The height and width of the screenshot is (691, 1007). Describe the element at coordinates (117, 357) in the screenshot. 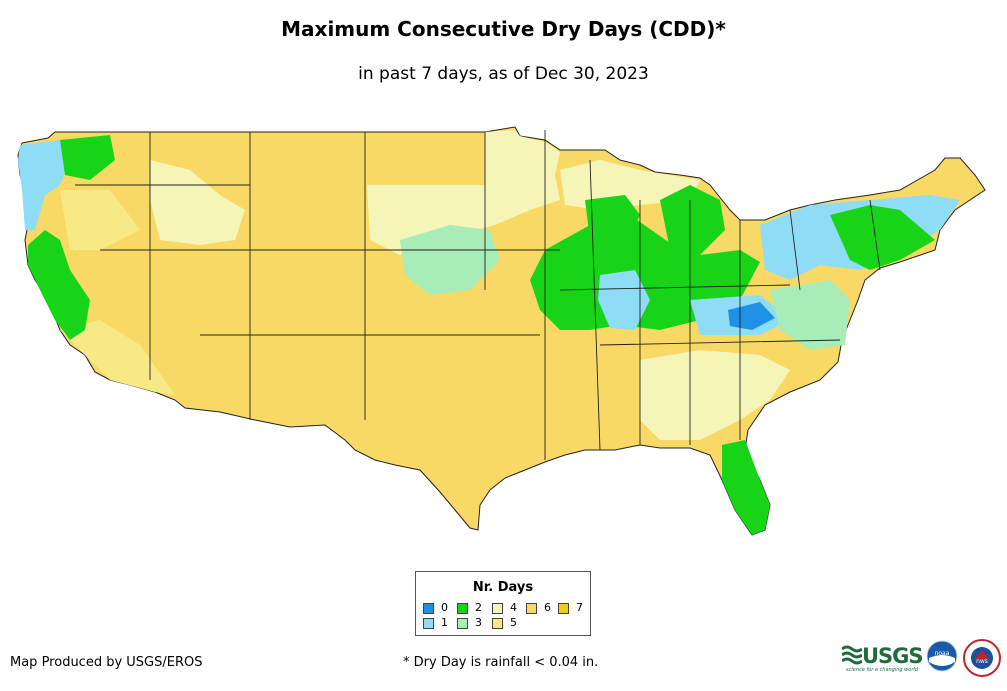

I see `region-days-5-socal` at that location.